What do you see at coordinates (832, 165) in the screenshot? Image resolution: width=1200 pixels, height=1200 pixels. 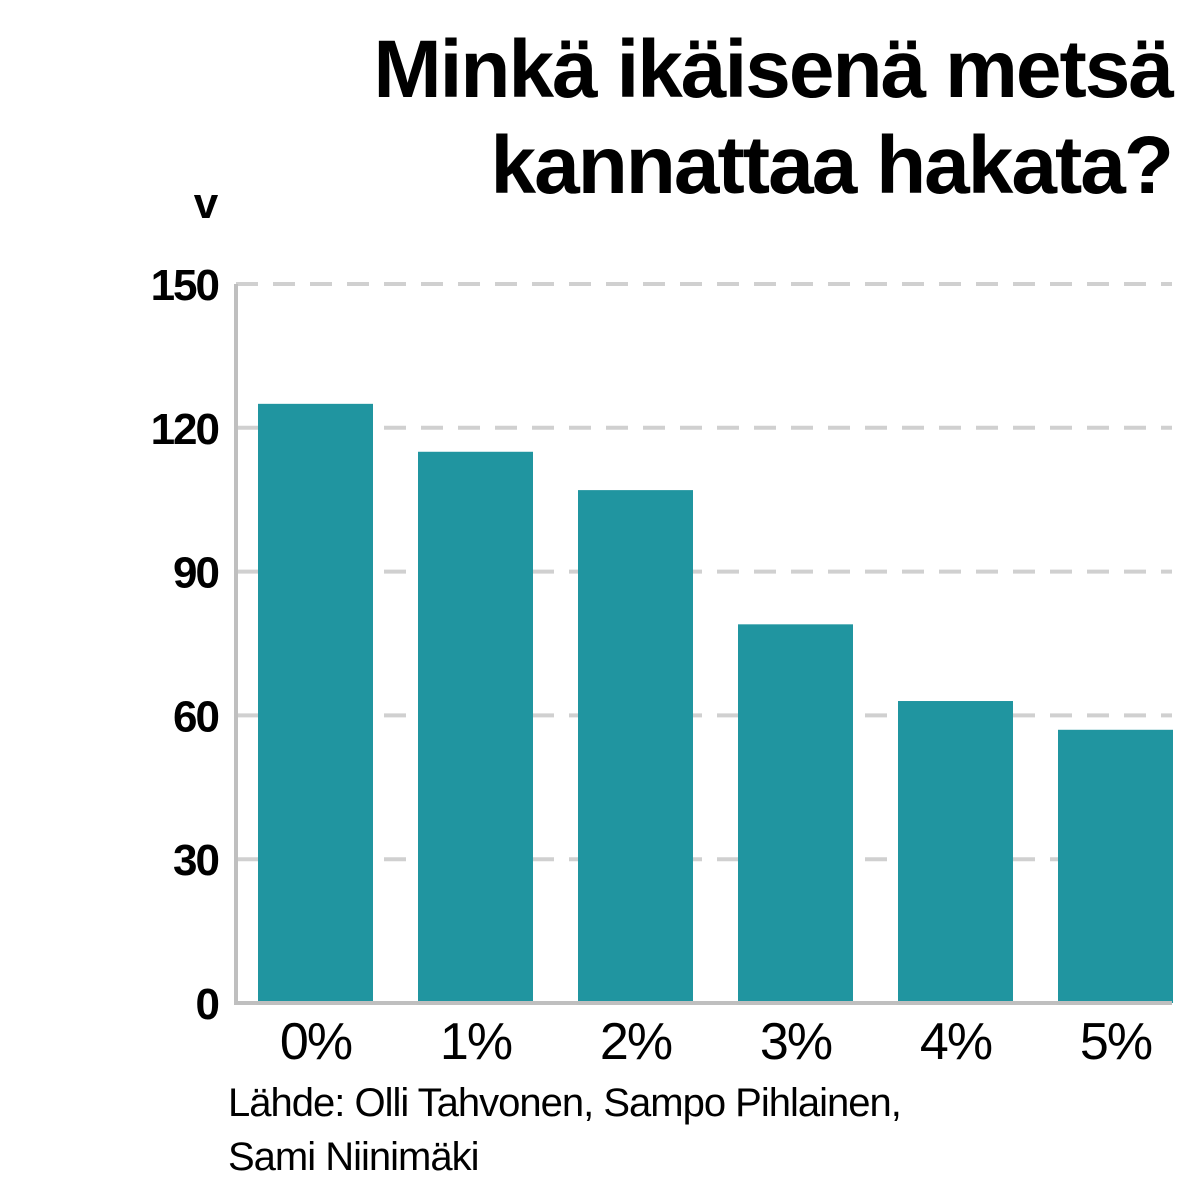 I see `chart-title-line-2: kannattaa hakata?` at bounding box center [832, 165].